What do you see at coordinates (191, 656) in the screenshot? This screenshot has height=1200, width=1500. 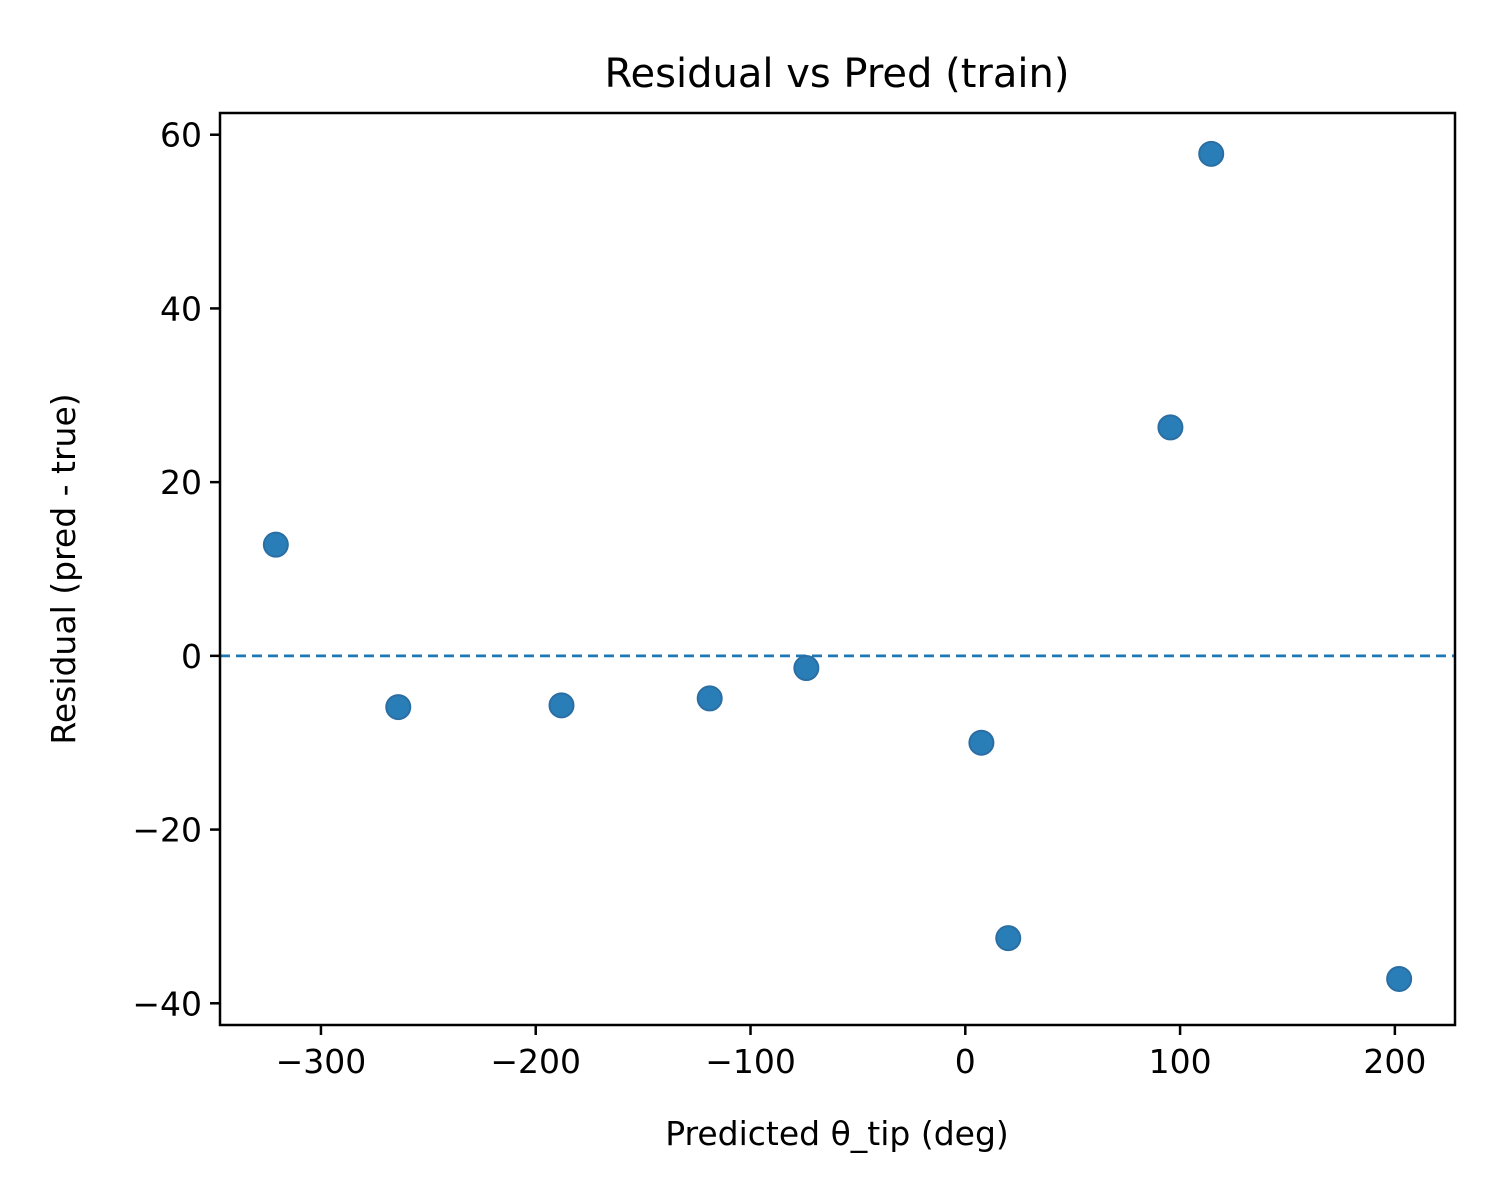 I see `y-tick-label: 0` at bounding box center [191, 656].